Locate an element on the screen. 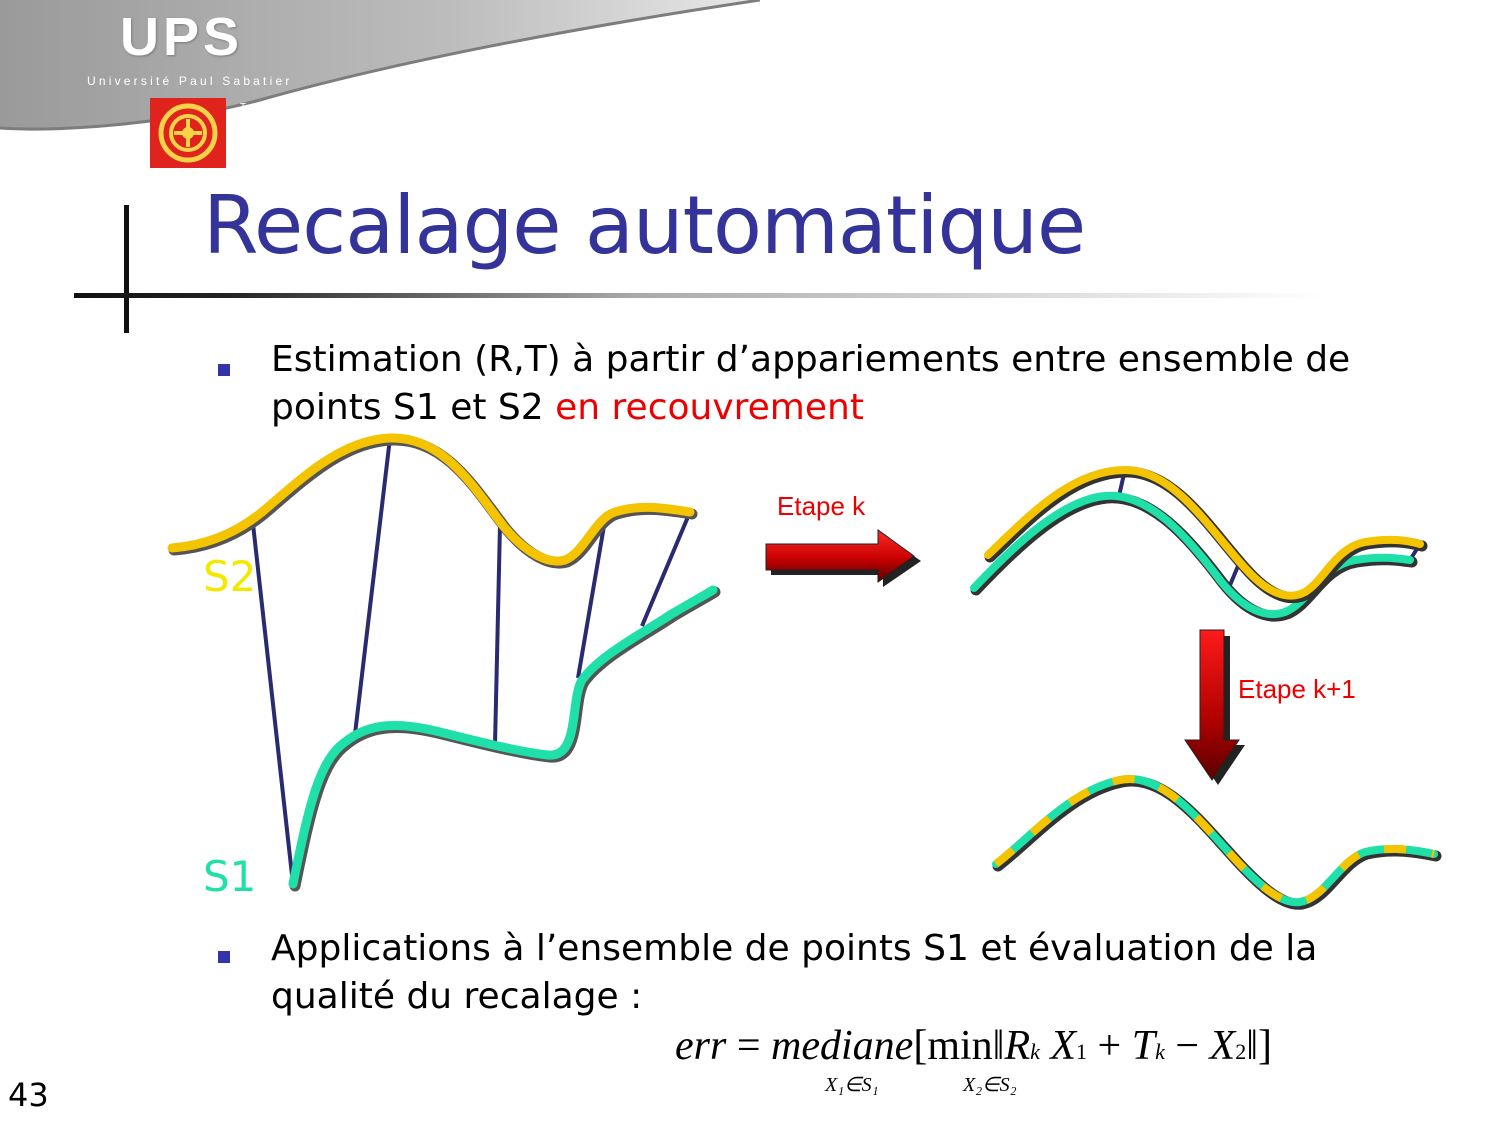 The image size is (1500, 1125). formula-sub1: 1 is located at coordinates (1082, 1051).